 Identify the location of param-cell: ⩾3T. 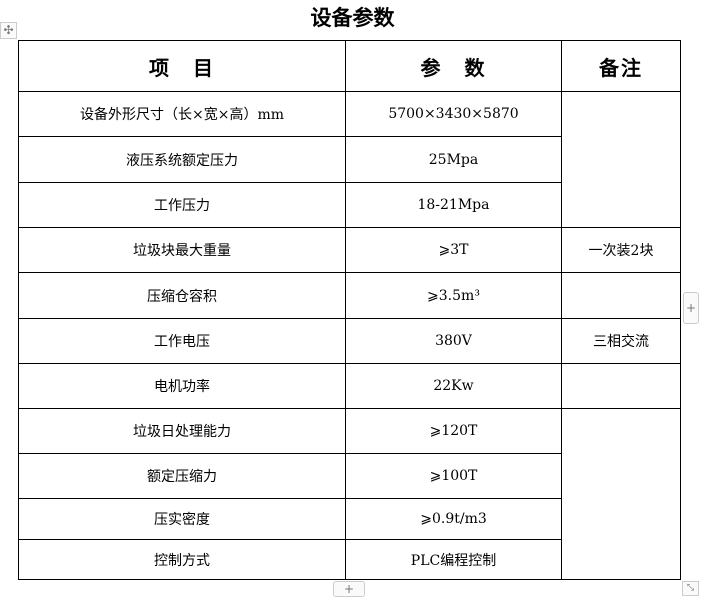
(453, 250).